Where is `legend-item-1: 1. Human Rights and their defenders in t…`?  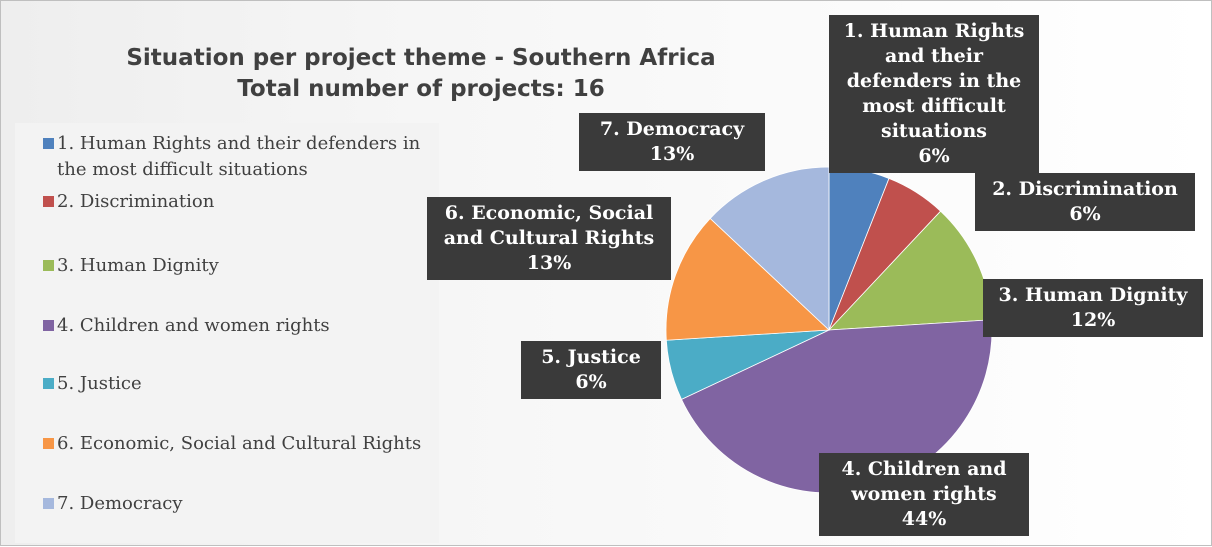 legend-item-1: 1. Human Rights and their defenders in t… is located at coordinates (243, 157).